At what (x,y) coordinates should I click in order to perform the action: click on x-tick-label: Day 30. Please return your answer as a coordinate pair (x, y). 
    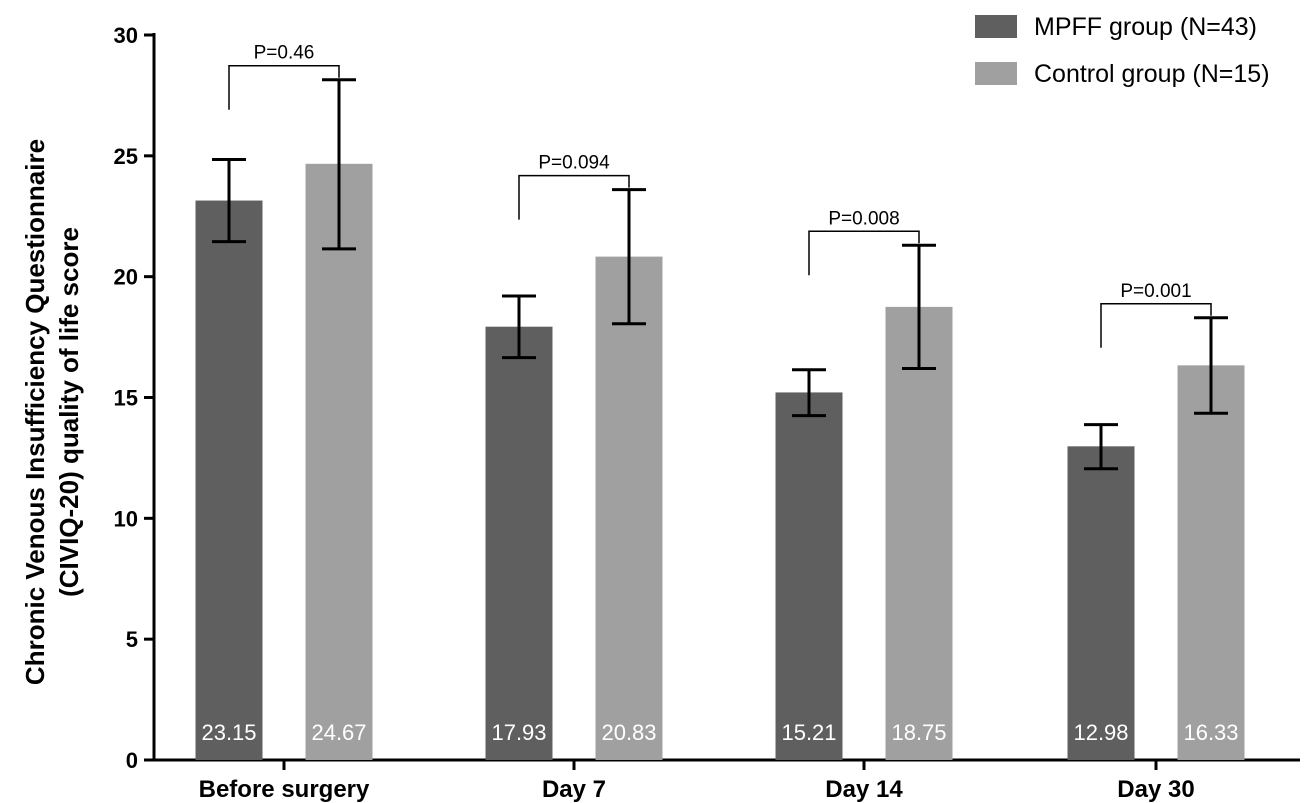
    Looking at the image, I should click on (1155, 789).